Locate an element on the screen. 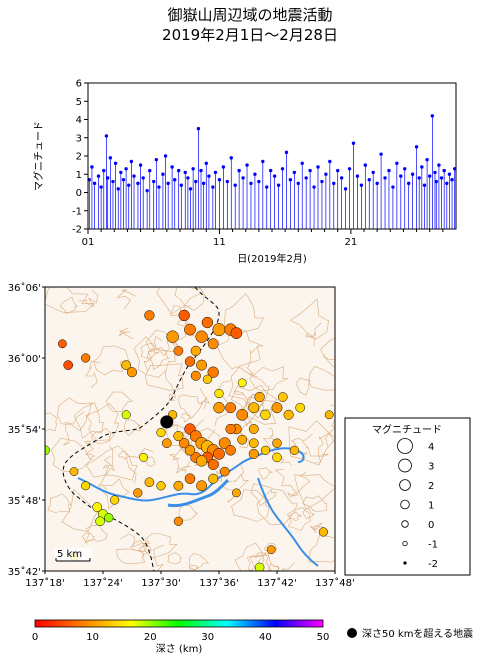 Image resolution: width=500 pixels, height=657 pixels. longitude-label: 137˚24' is located at coordinates (103, 583).